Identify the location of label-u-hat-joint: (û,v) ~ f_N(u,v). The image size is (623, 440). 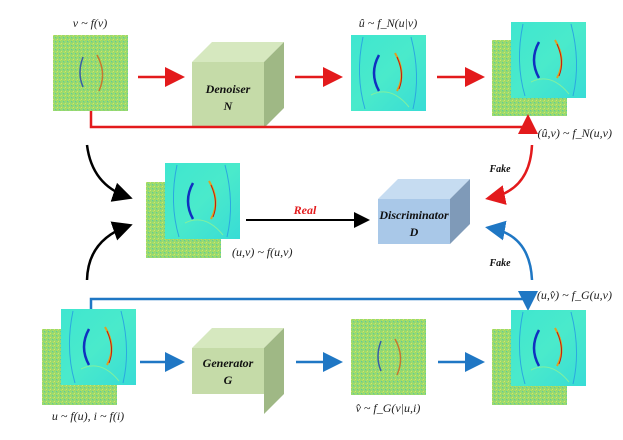
(575, 133).